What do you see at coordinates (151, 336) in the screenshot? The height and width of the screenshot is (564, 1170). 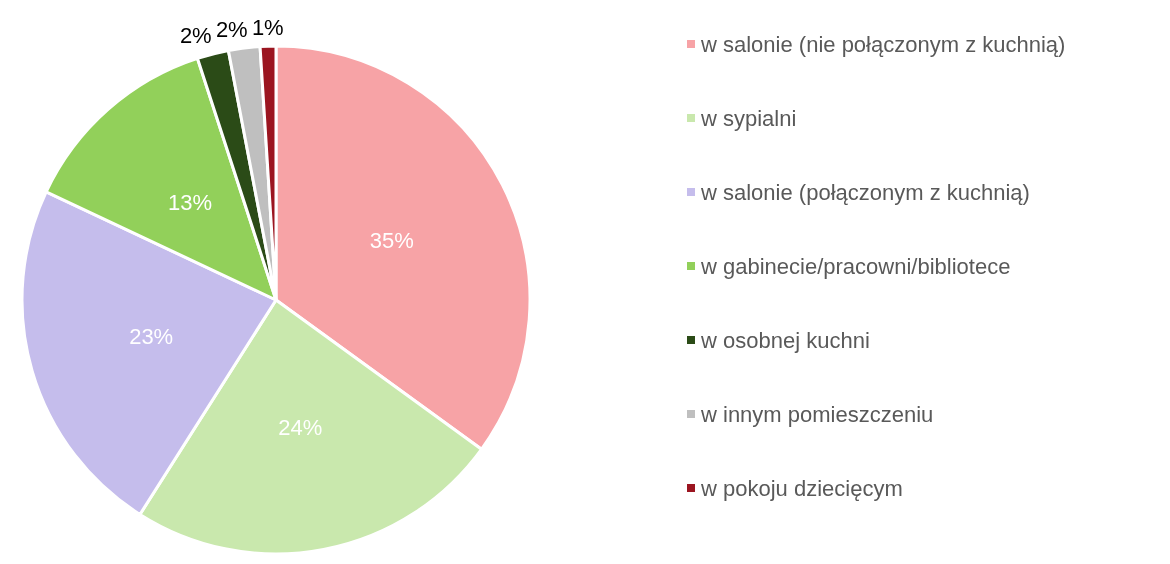 I see `data-label: 23%` at bounding box center [151, 336].